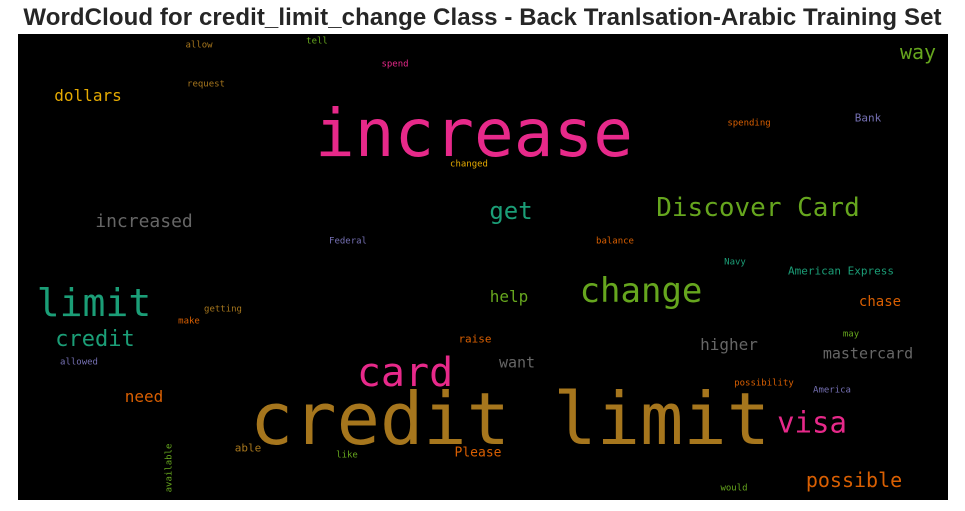 The width and height of the screenshot is (965, 511). I want to click on word-help: help, so click(509, 296).